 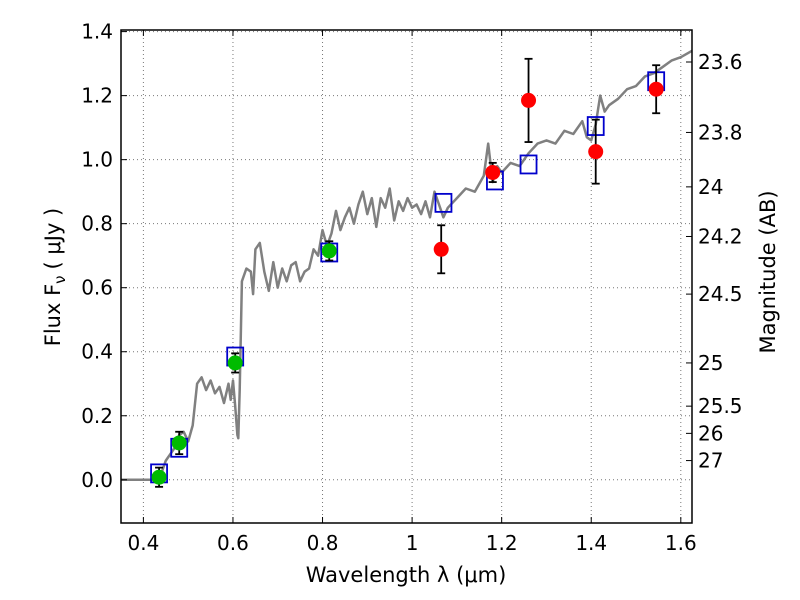 What do you see at coordinates (143, 543) in the screenshot?
I see `x-tick-label: 0.4` at bounding box center [143, 543].